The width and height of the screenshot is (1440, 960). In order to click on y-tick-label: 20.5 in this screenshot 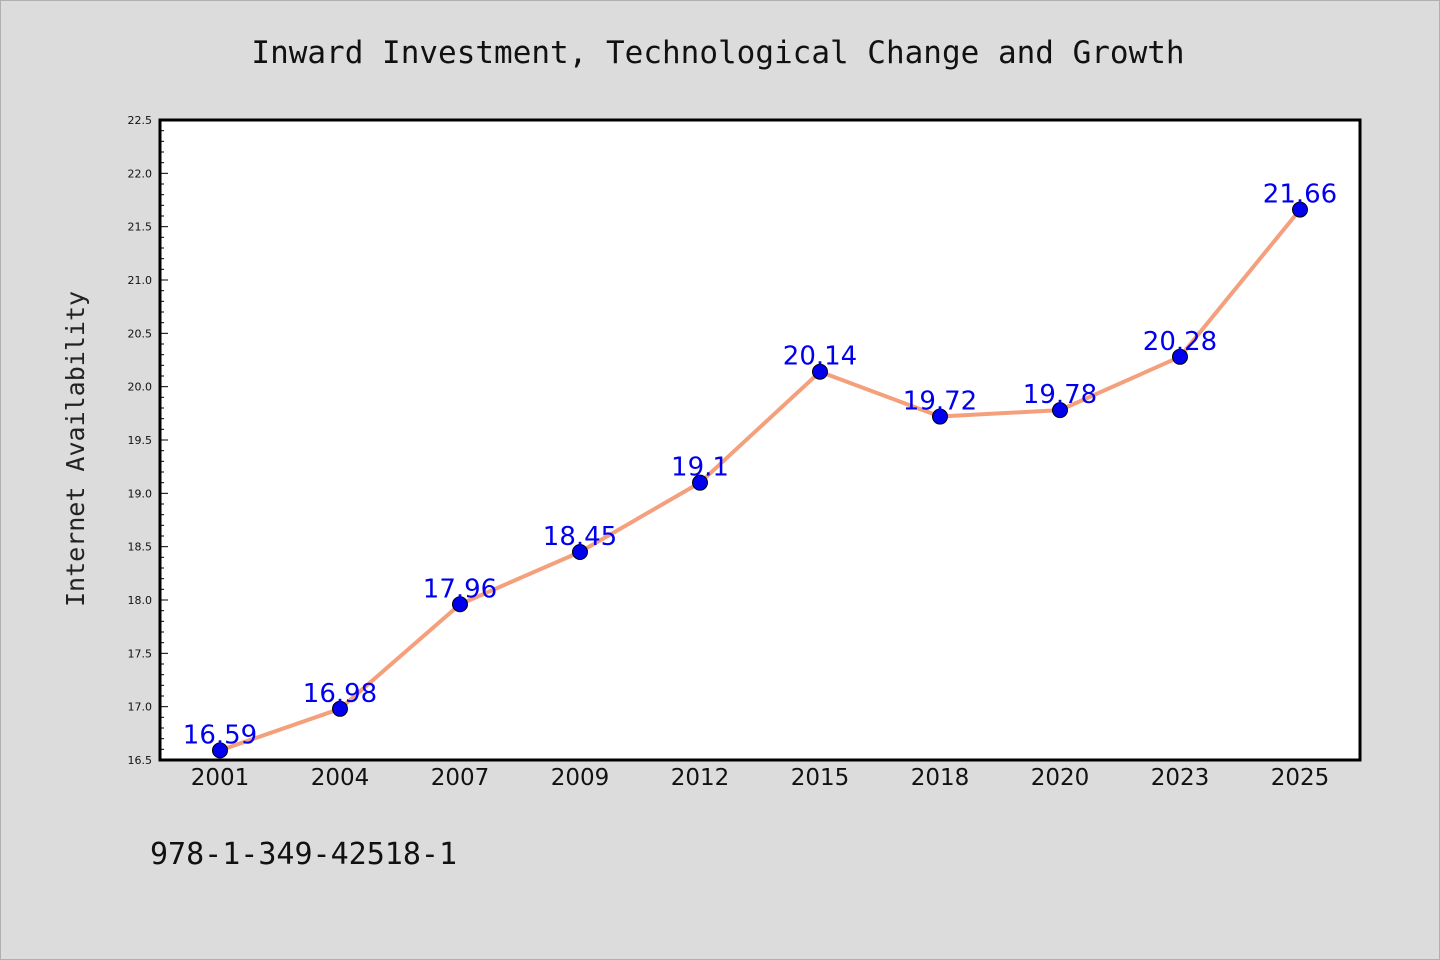, I will do `click(140, 333)`.